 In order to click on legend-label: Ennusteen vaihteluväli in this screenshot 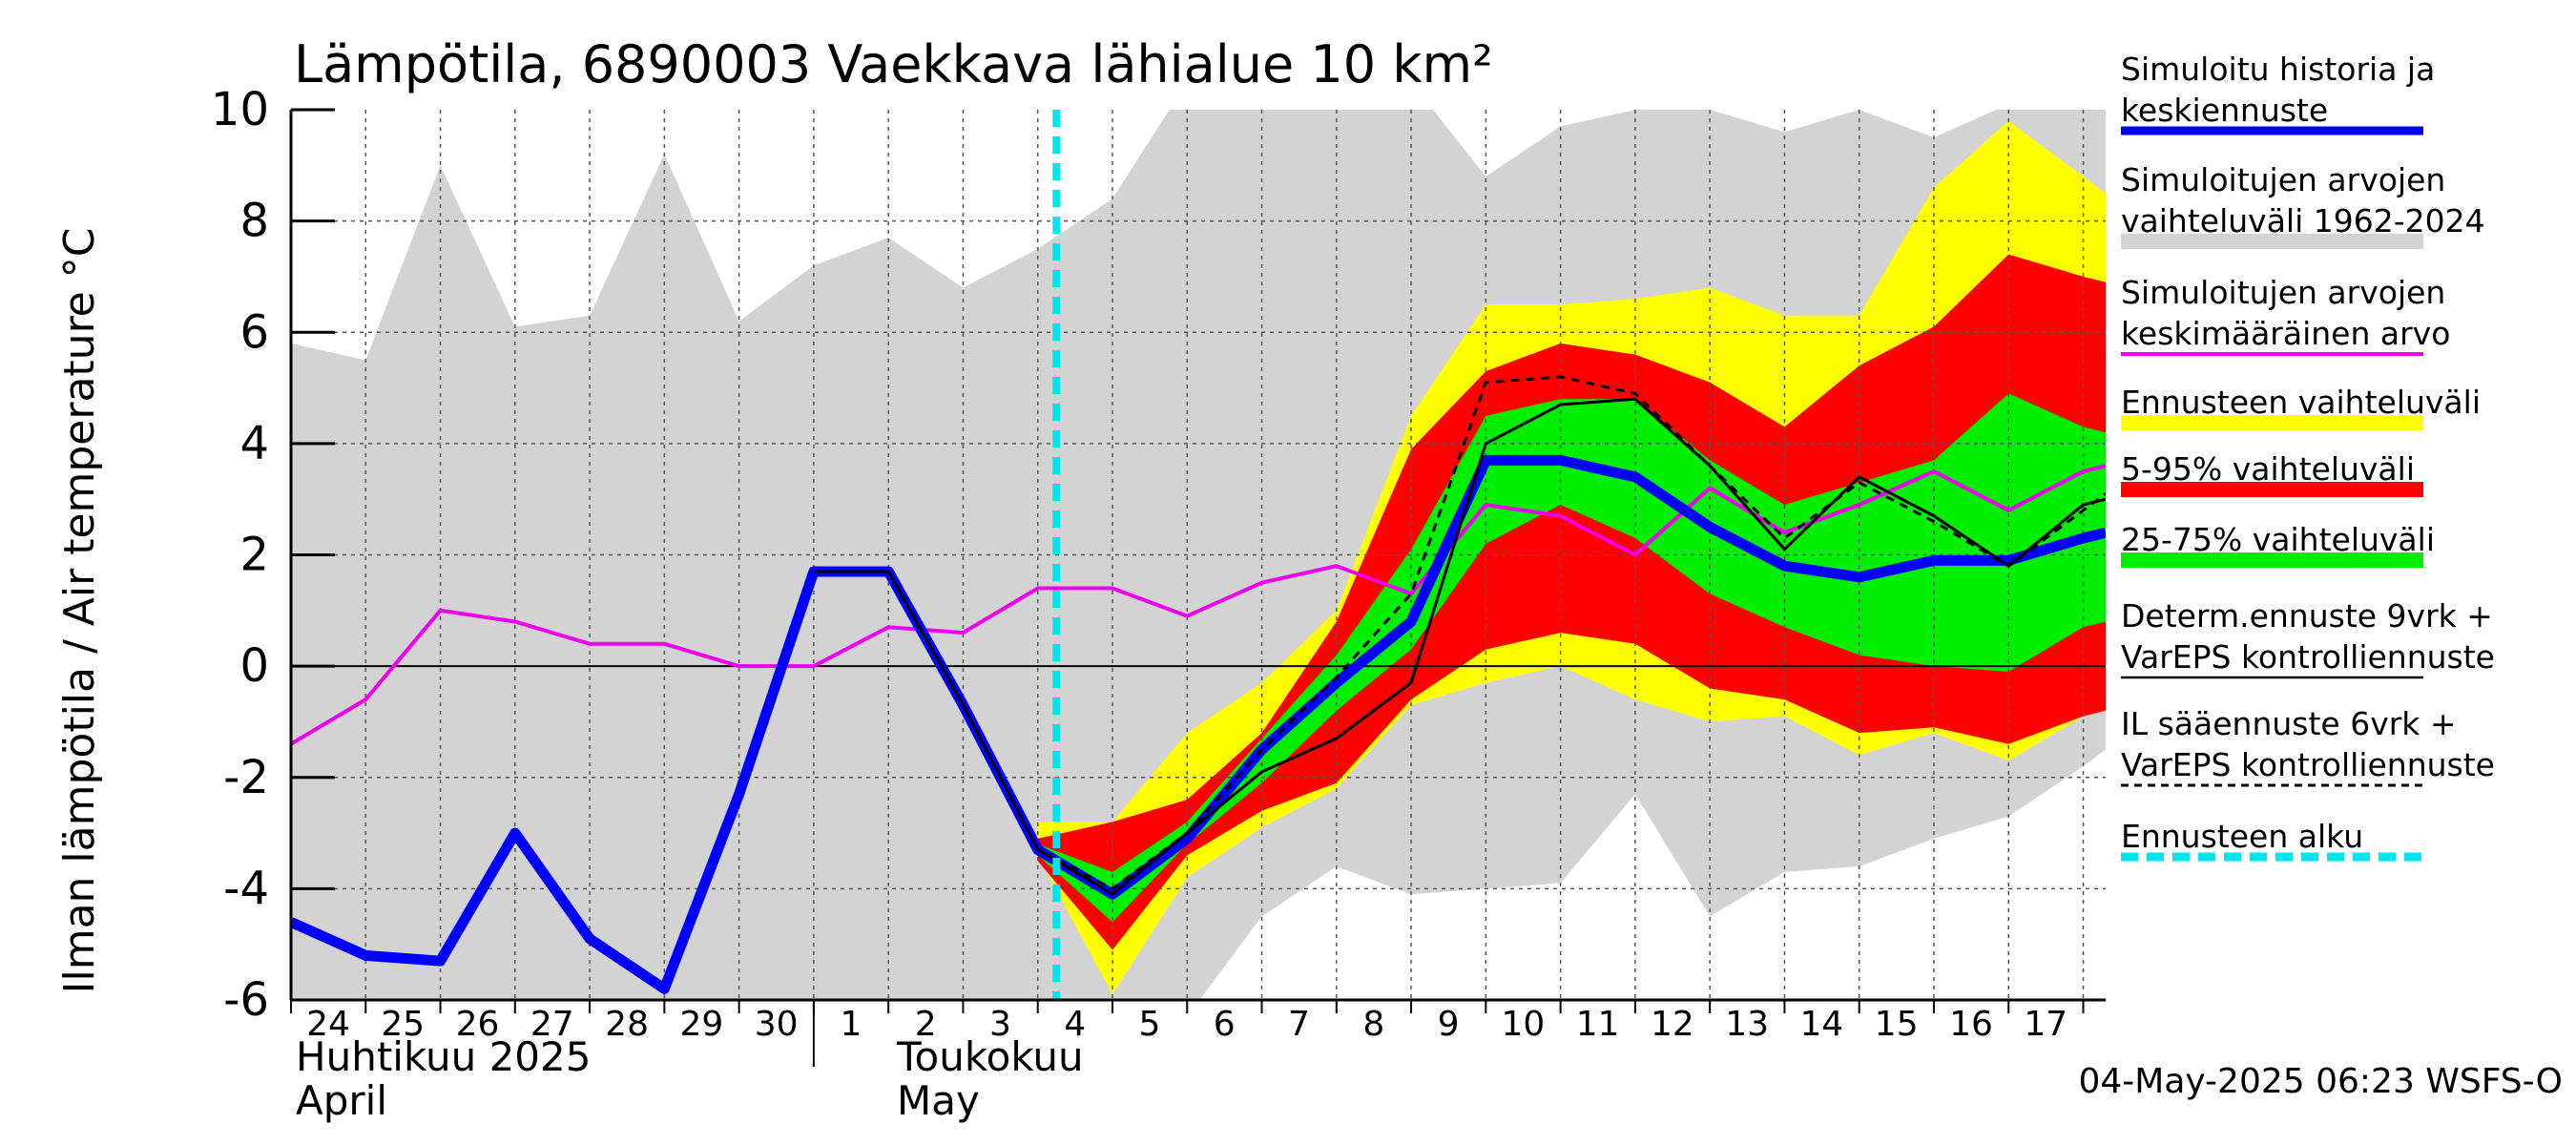, I will do `click(2301, 403)`.